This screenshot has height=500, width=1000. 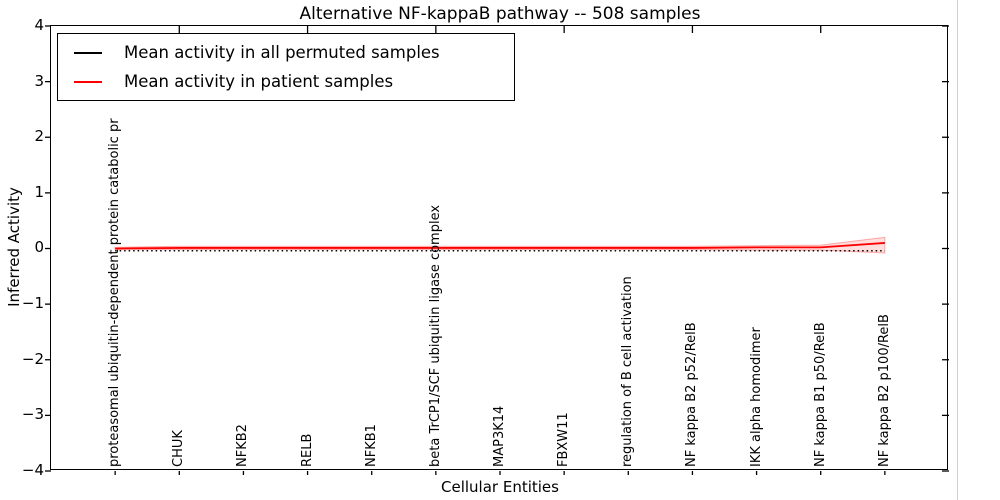 What do you see at coordinates (178, 448) in the screenshot?
I see `x-category-label: CHUK` at bounding box center [178, 448].